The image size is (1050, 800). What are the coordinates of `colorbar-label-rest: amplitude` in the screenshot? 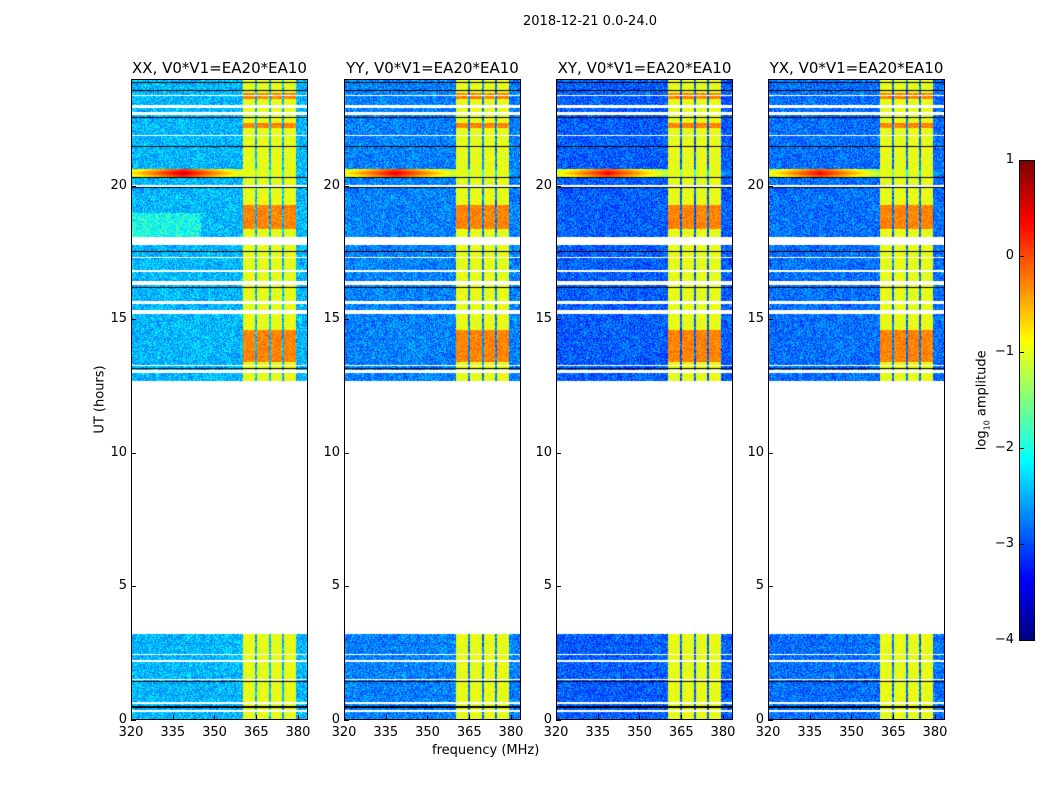 It's located at (982, 385).